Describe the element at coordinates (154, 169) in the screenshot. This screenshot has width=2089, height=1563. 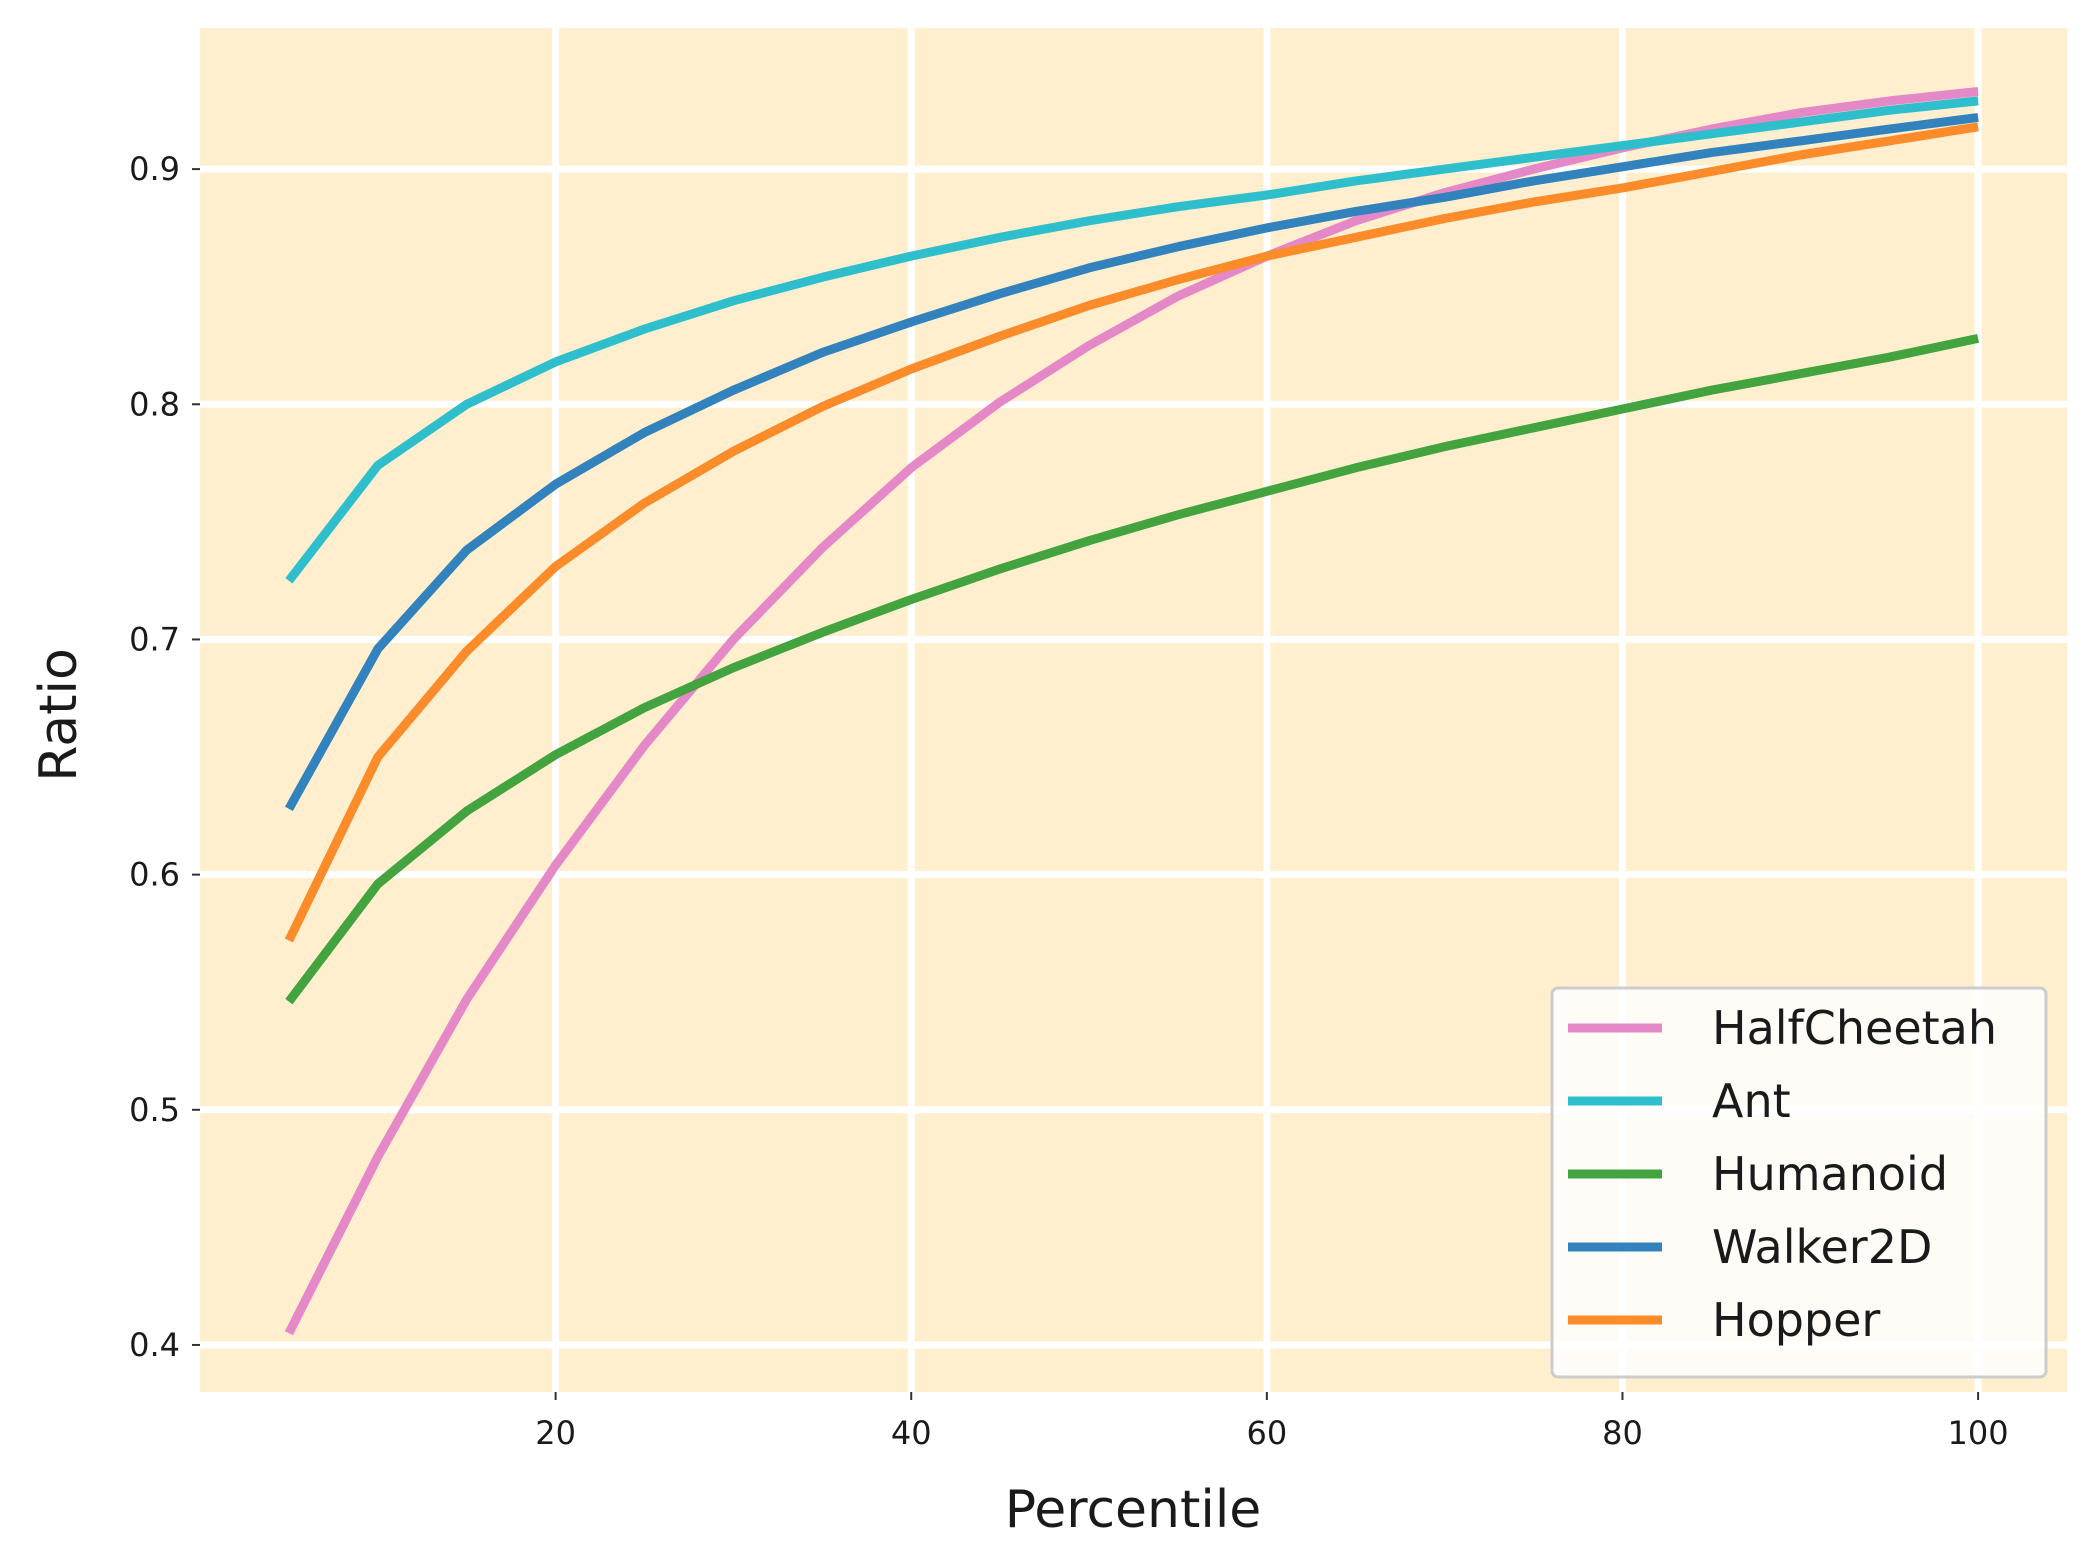
I see `y-tick-label: 0.9` at that location.